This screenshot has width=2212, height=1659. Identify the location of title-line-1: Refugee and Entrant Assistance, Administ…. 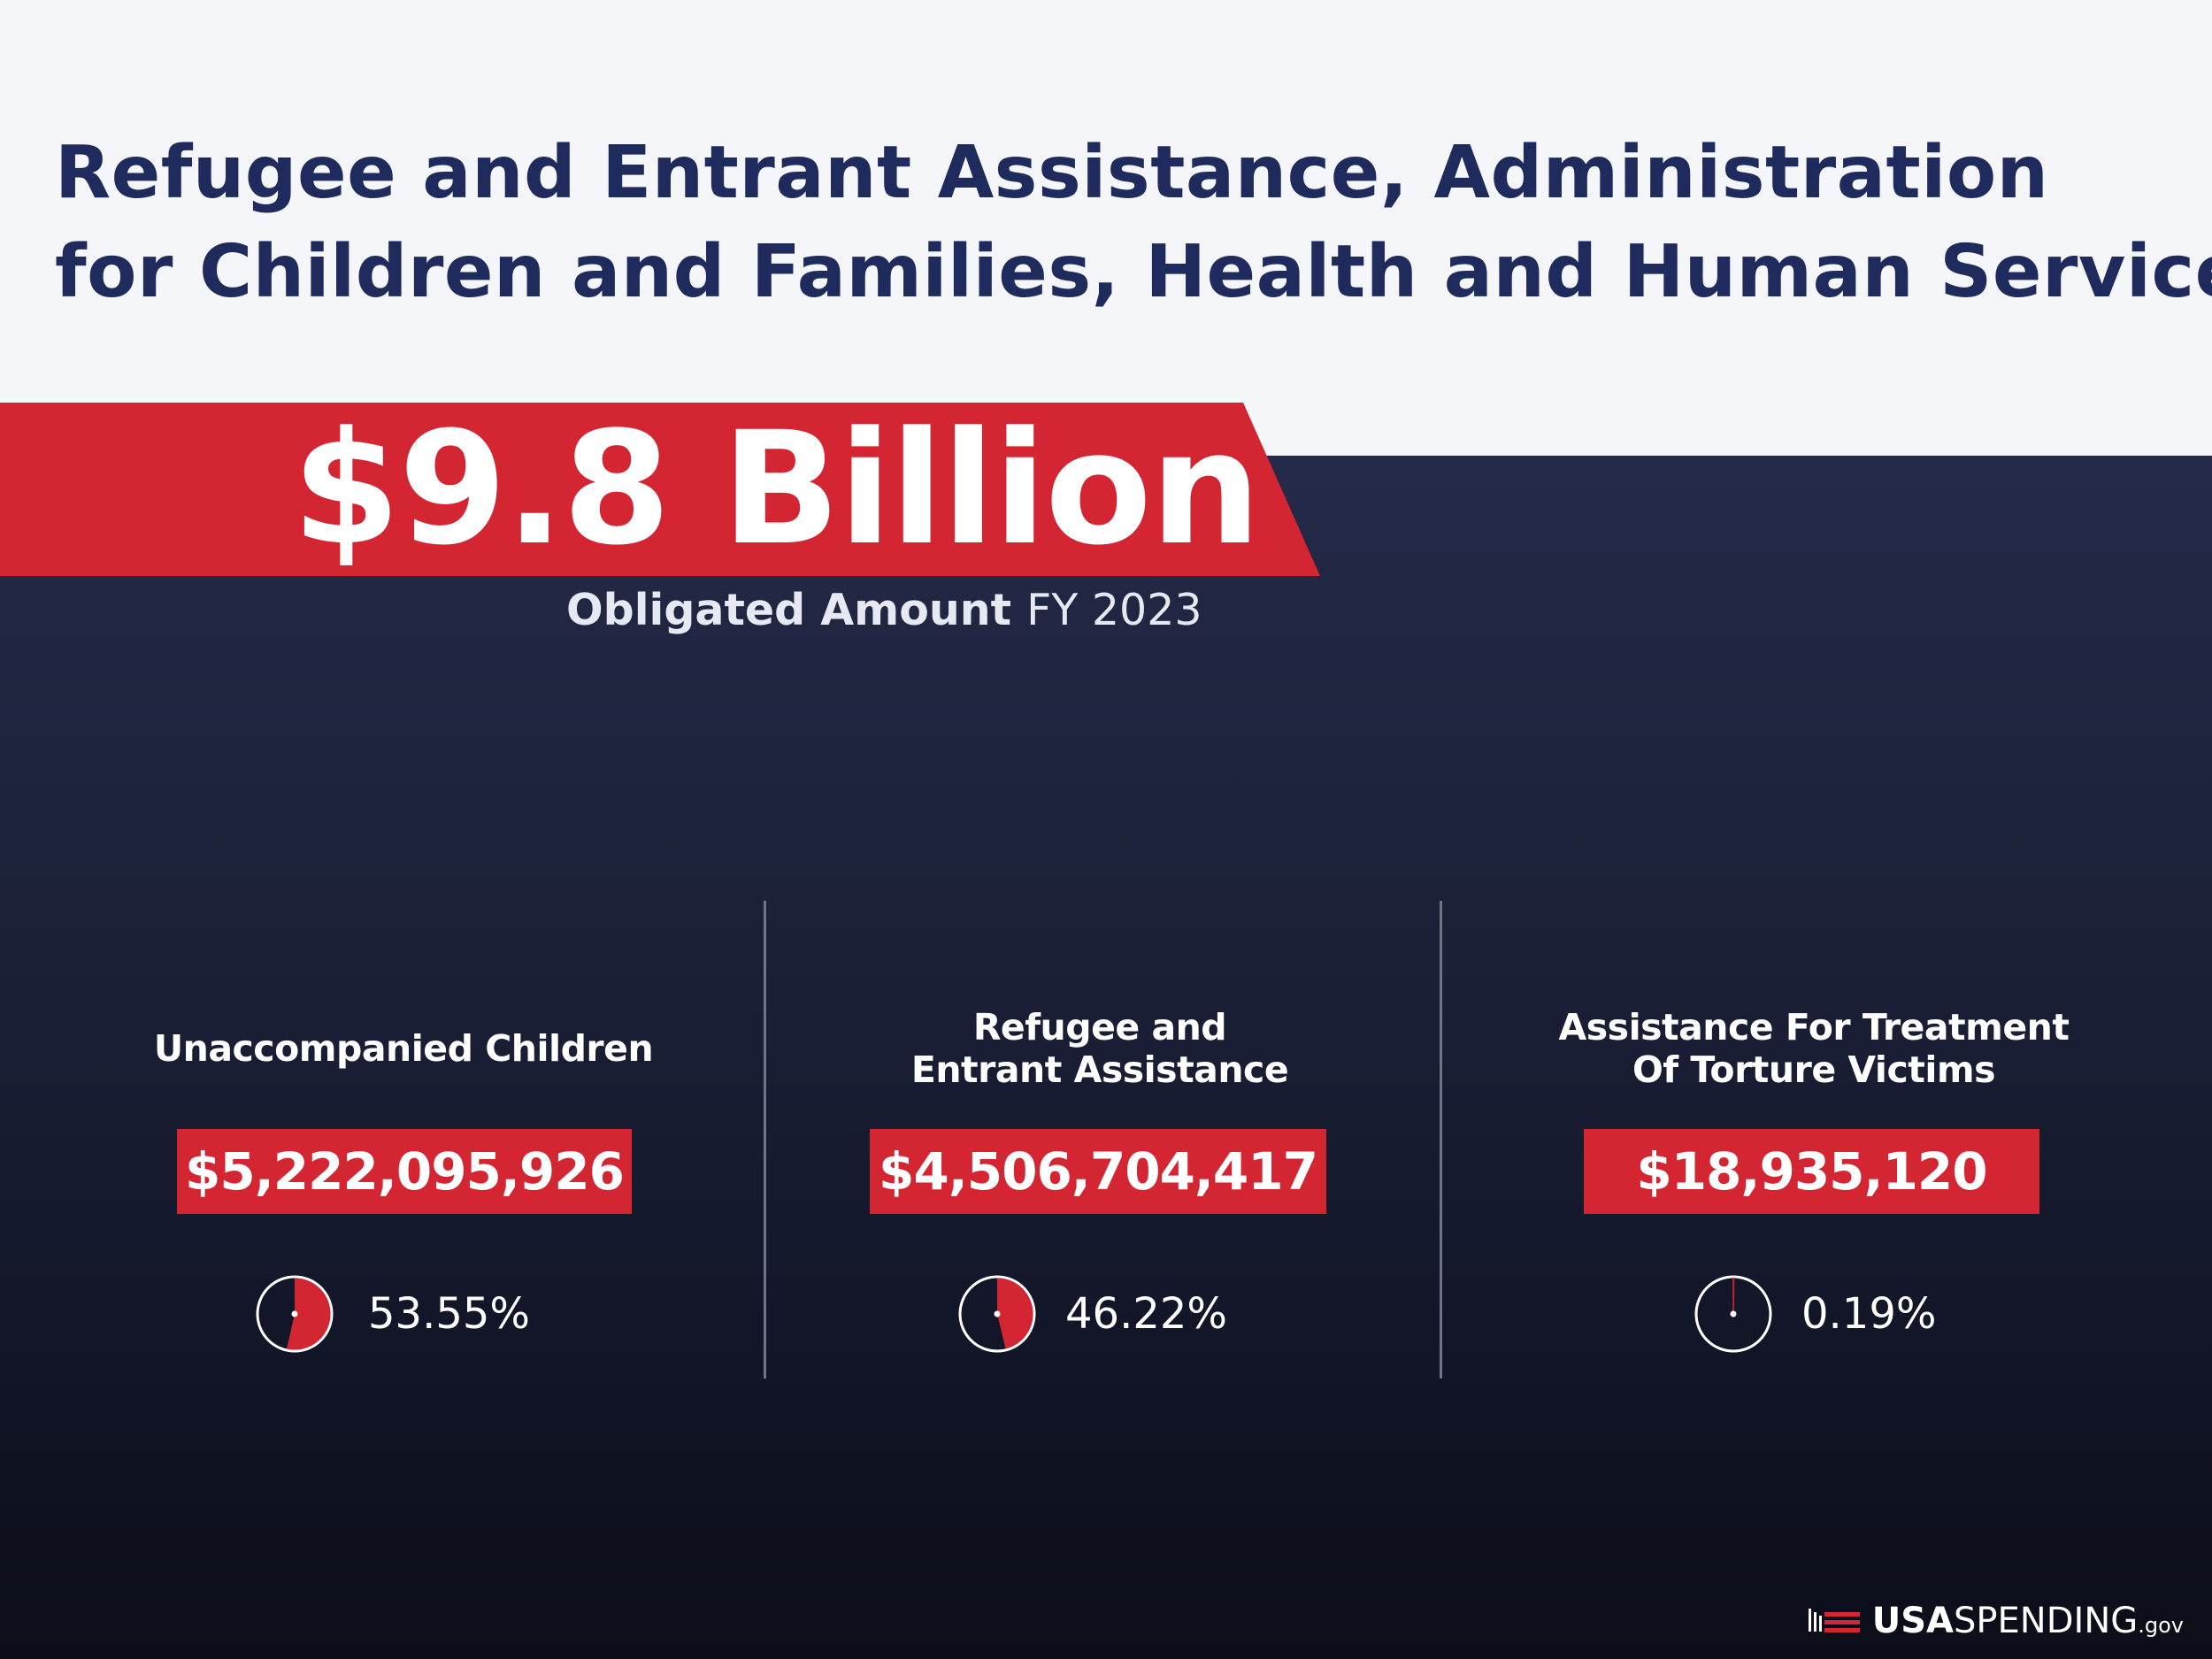
(1052, 173).